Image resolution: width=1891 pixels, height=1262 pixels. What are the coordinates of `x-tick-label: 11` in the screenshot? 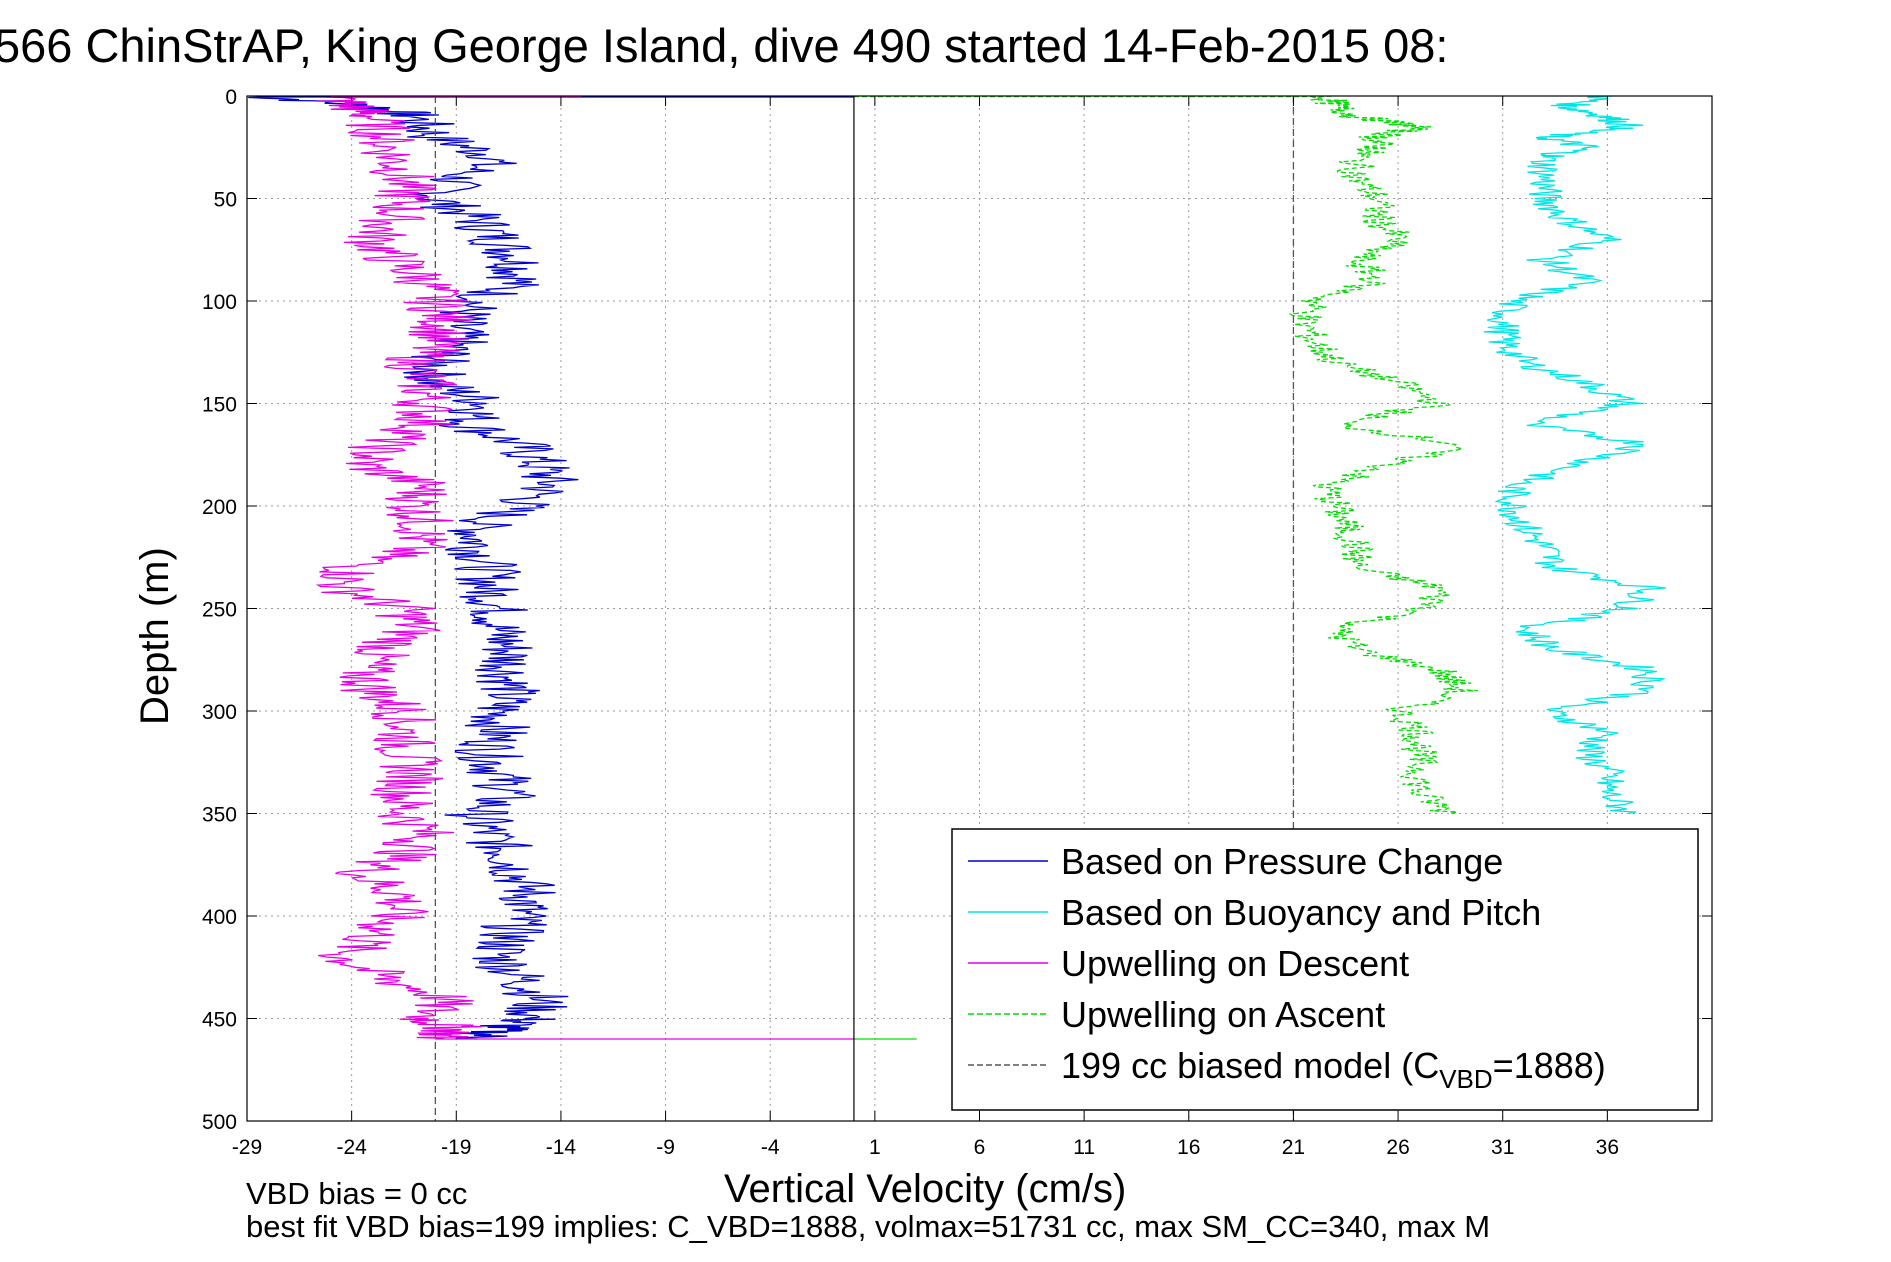 It's located at (1084, 1147).